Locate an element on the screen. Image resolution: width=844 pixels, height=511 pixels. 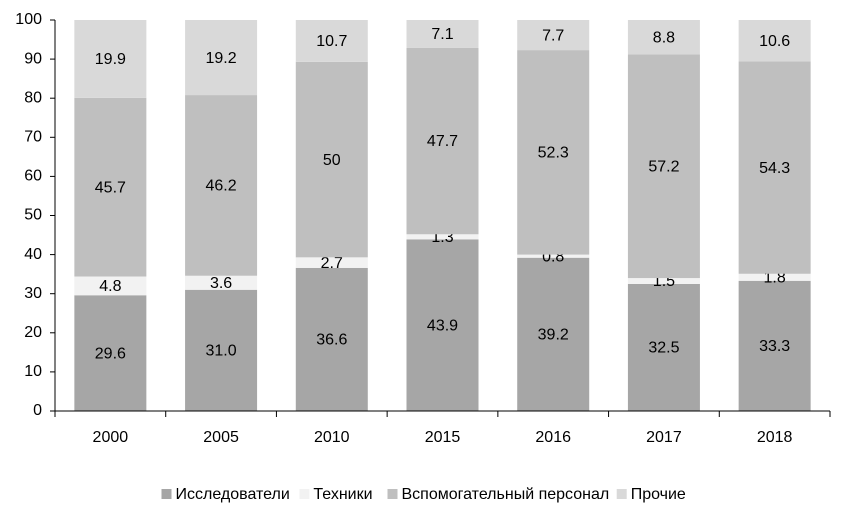
data-label: 10.7 is located at coordinates (331, 41).